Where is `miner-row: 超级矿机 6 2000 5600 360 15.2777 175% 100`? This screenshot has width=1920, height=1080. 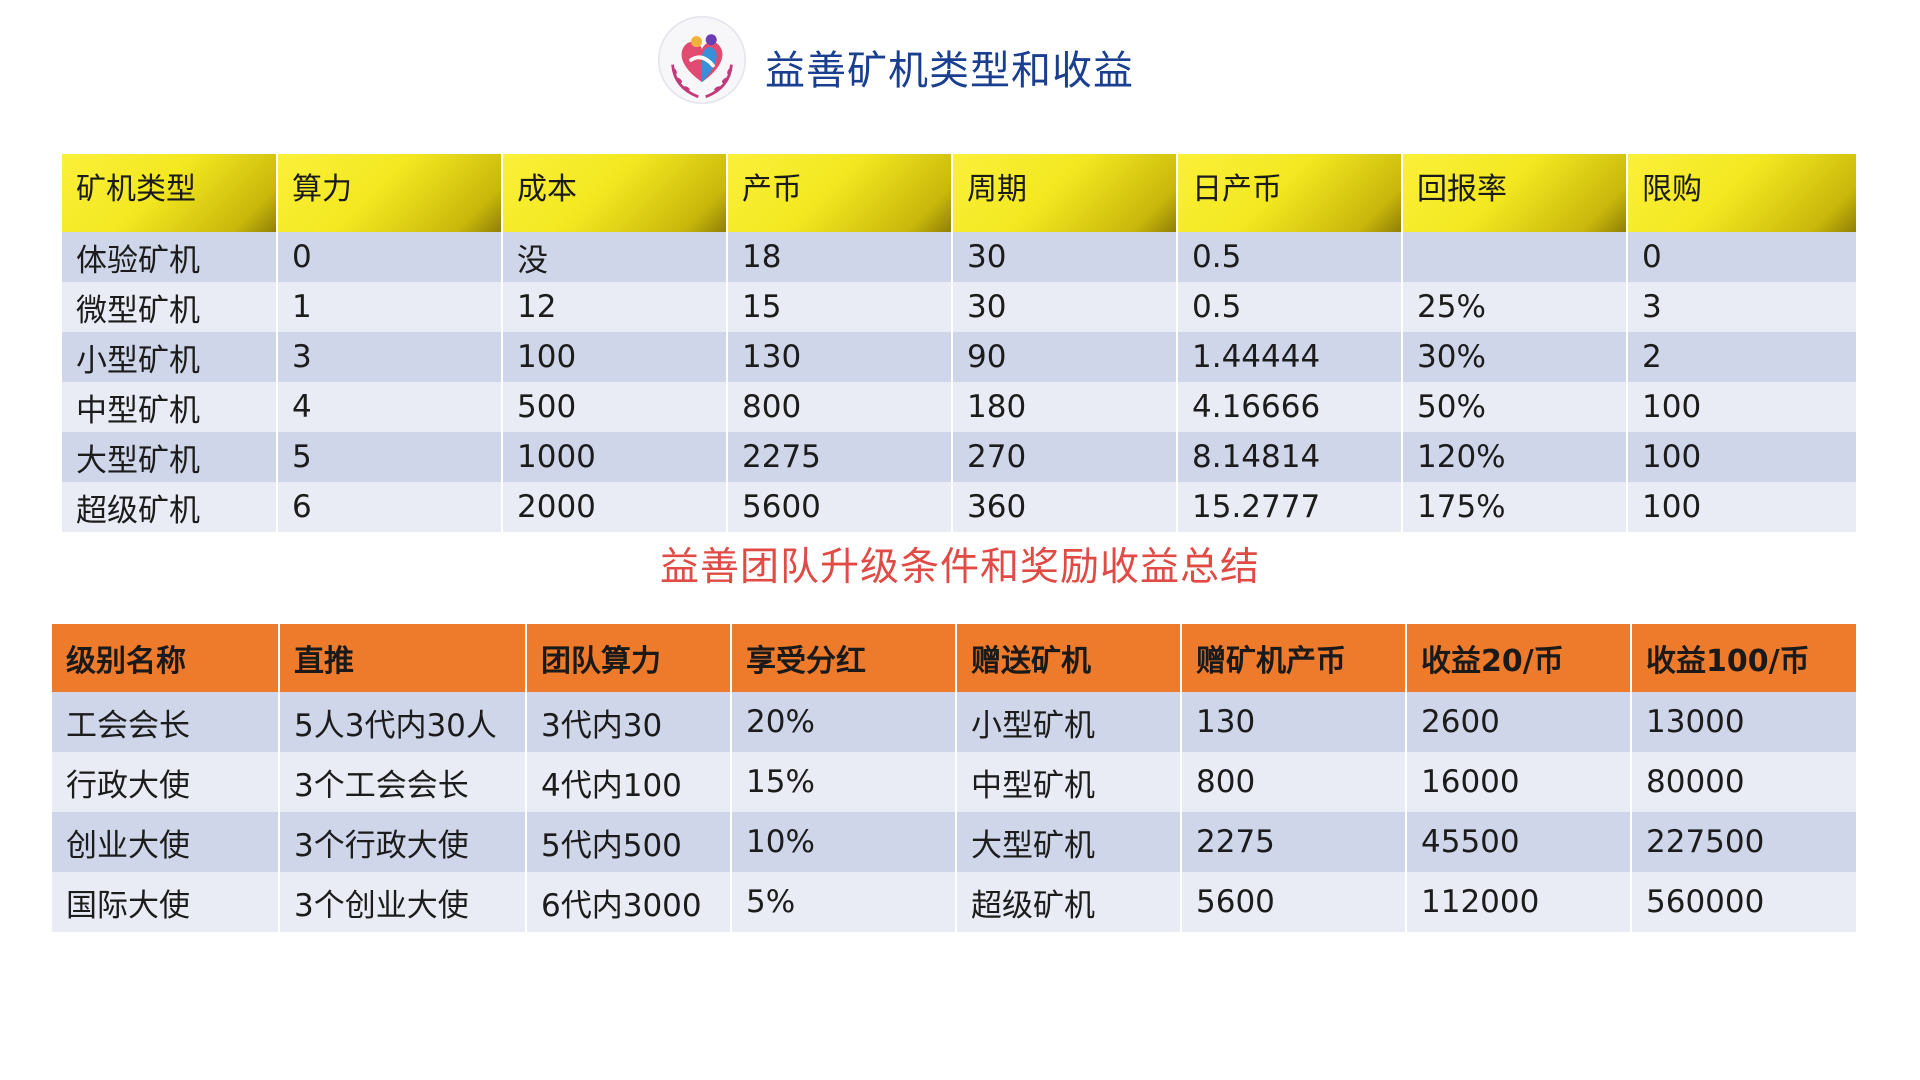 miner-row: 超级矿机 6 2000 5600 360 15.2777 175% 100 is located at coordinates (959, 507).